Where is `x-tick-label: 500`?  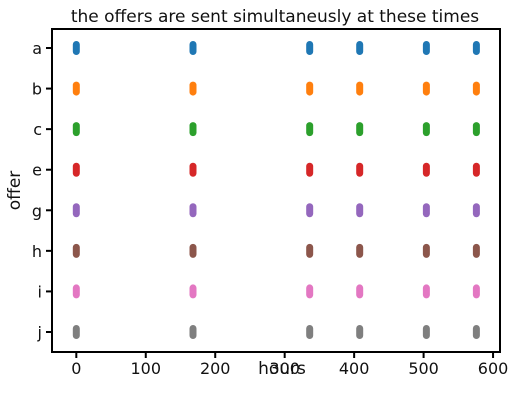 x-tick-label: 500 is located at coordinates (423, 368).